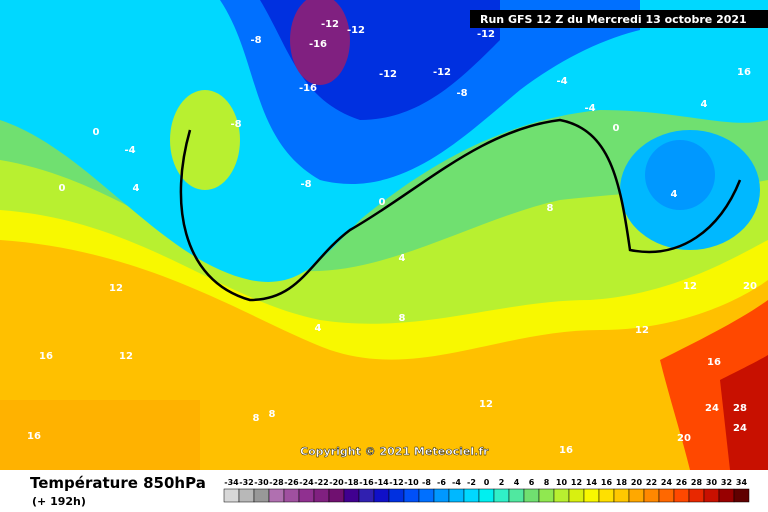 Image resolution: width=768 pixels, height=512 pixels. Describe the element at coordinates (726, 482) in the screenshot. I see `scale-label: 32` at that location.